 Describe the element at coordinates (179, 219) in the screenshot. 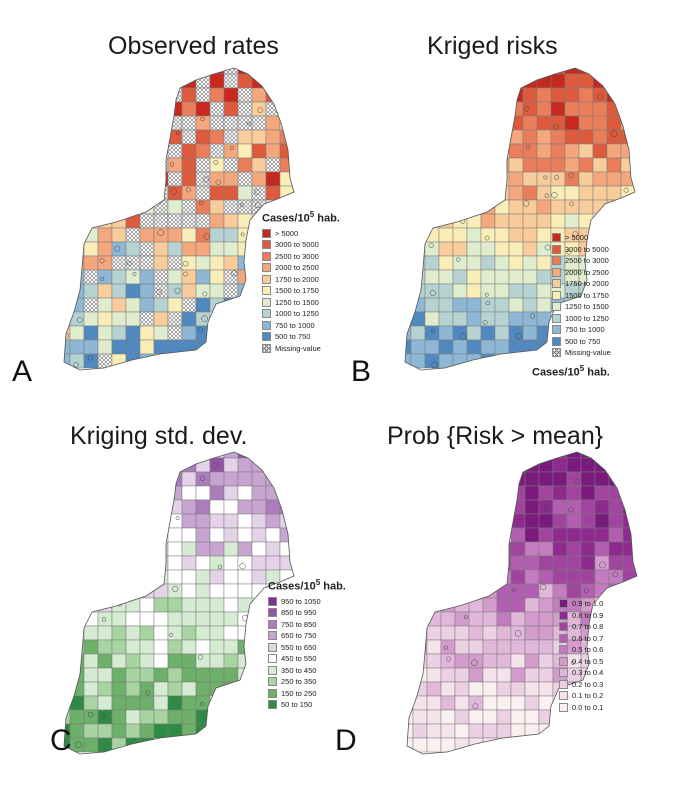

I see `region-boundary` at that location.